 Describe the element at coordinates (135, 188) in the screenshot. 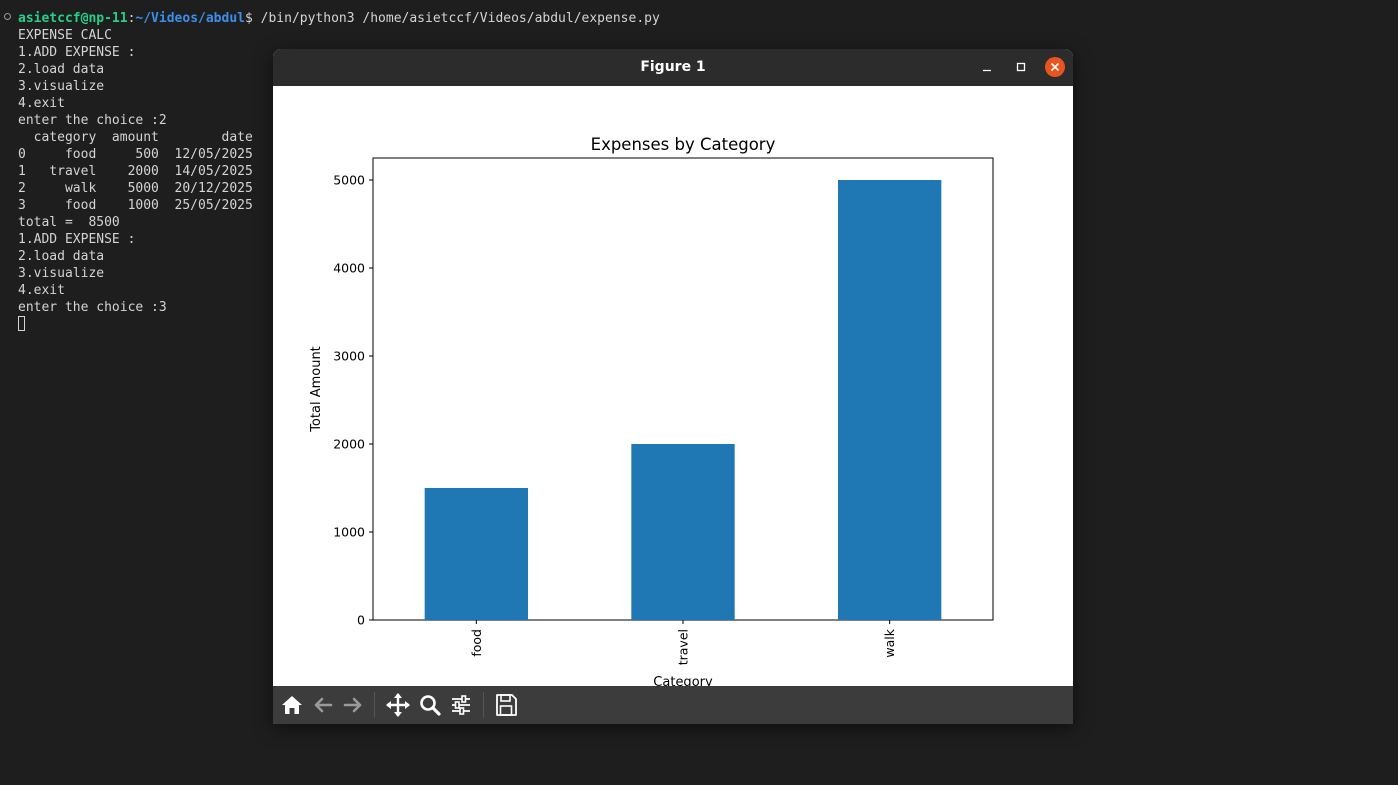

I see `terminal-line: 2 walk 5000 20/12/2025` at that location.